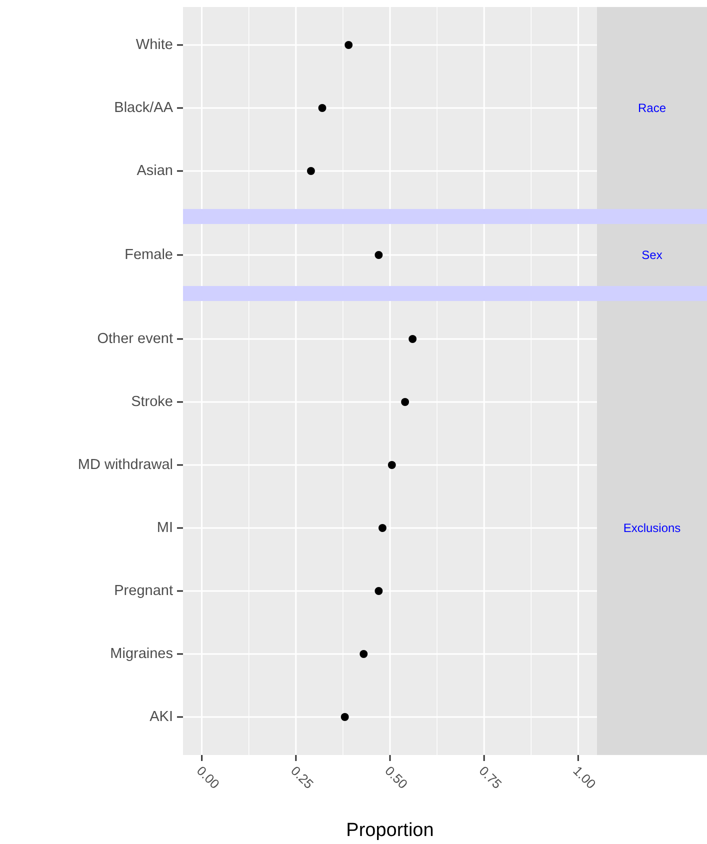  I want to click on y-tick-label: Other event, so click(135, 339).